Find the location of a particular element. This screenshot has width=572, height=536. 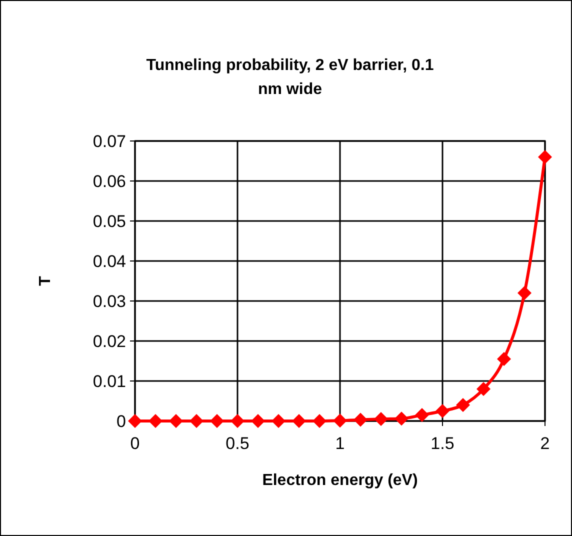

x-tick-label: 0 is located at coordinates (135, 443).